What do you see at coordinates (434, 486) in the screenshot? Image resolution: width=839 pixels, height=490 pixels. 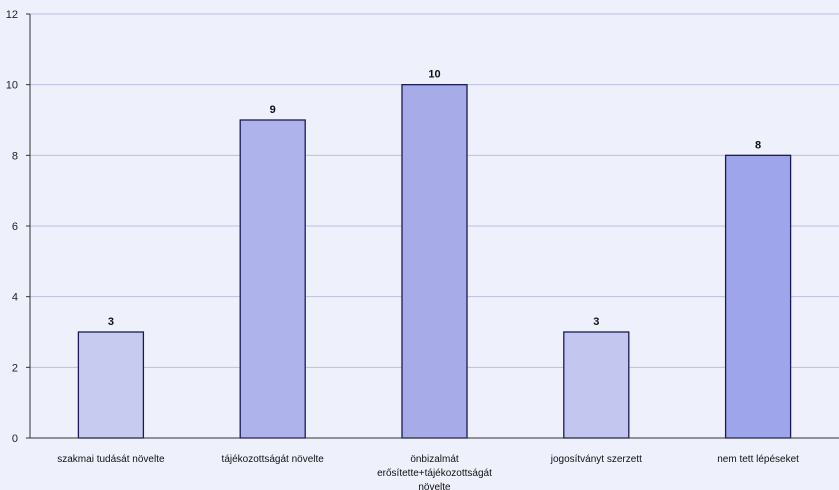 I see `category-label-3-line-3: növelte` at bounding box center [434, 486].